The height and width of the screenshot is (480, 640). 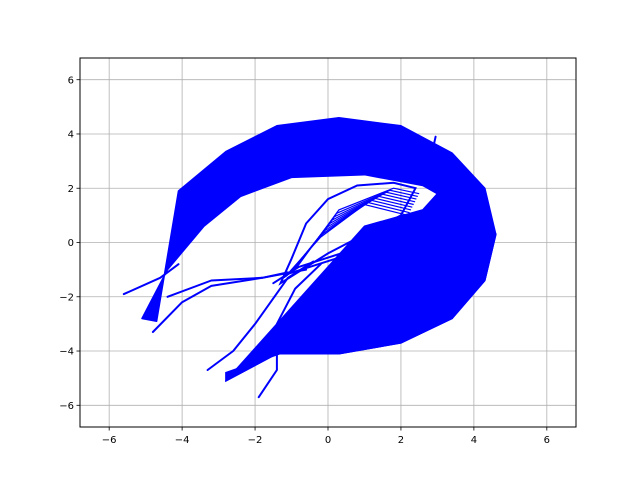 What do you see at coordinates (66, 297) in the screenshot?
I see `y-tick-label: −2` at bounding box center [66, 297].